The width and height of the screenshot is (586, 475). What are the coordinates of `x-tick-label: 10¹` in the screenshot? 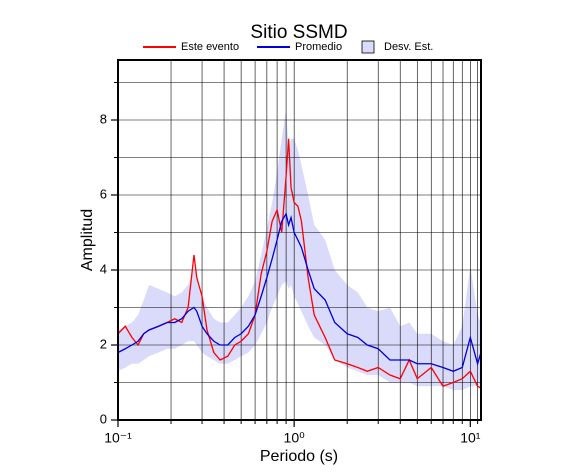 It's located at (470, 438).